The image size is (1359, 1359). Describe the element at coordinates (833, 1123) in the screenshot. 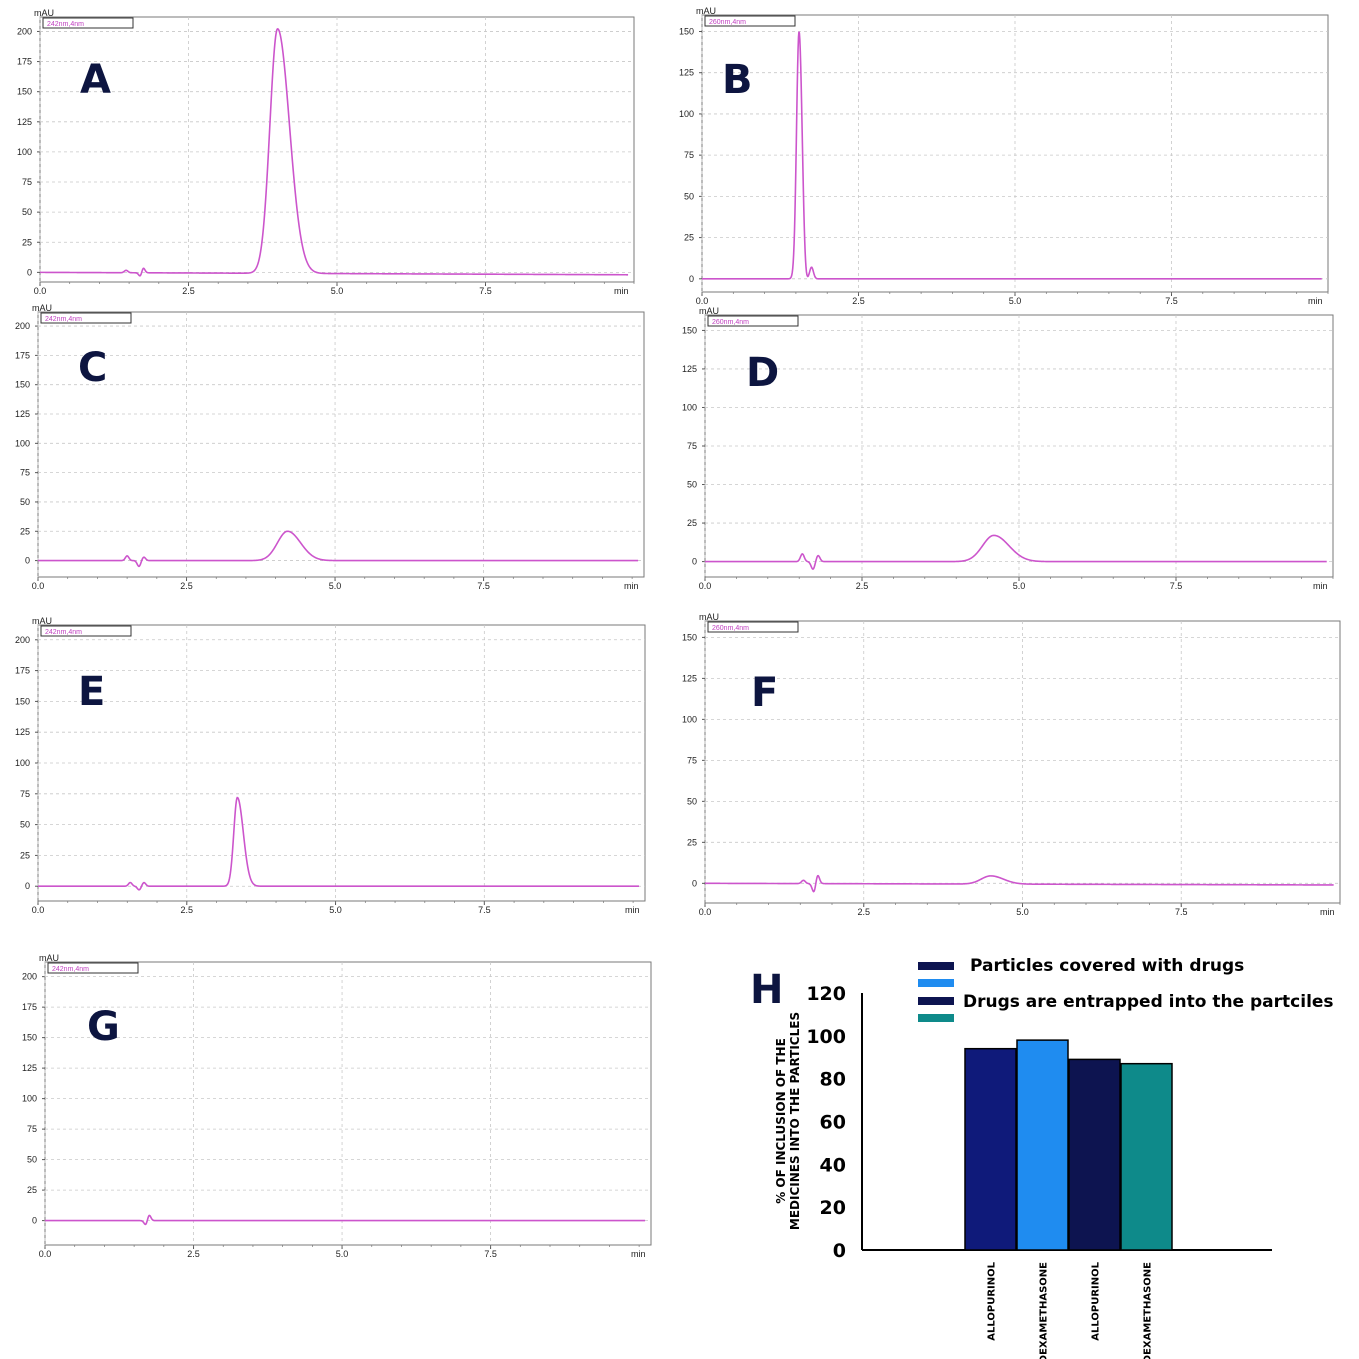

I see `y-tick-label: 60` at that location.